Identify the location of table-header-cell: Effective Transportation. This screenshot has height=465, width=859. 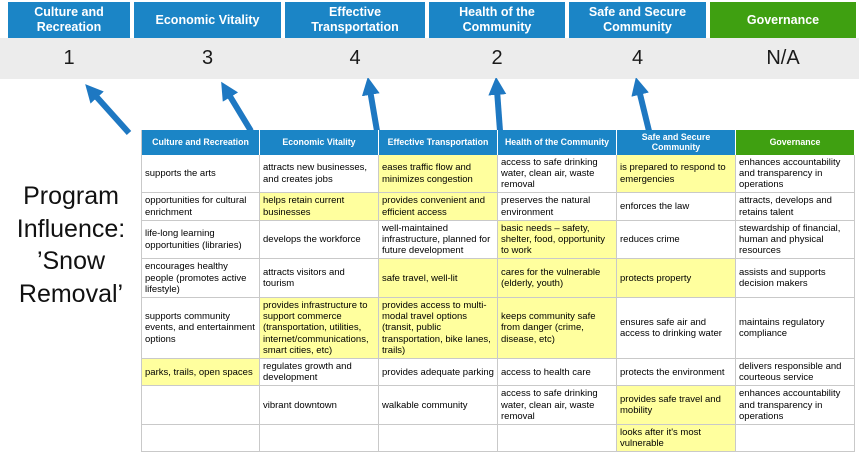
(438, 142).